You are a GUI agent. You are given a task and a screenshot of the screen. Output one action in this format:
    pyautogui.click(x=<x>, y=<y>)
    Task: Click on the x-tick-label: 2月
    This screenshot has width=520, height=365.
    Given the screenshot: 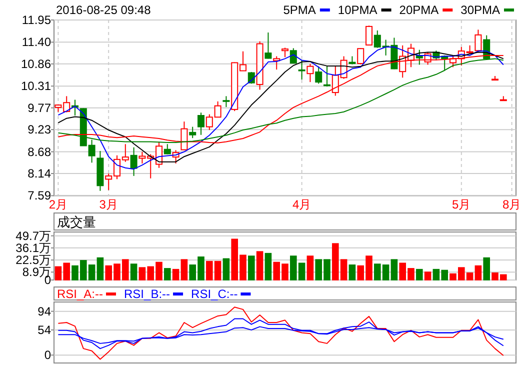 What is the action you would take?
    pyautogui.click(x=58, y=205)
    